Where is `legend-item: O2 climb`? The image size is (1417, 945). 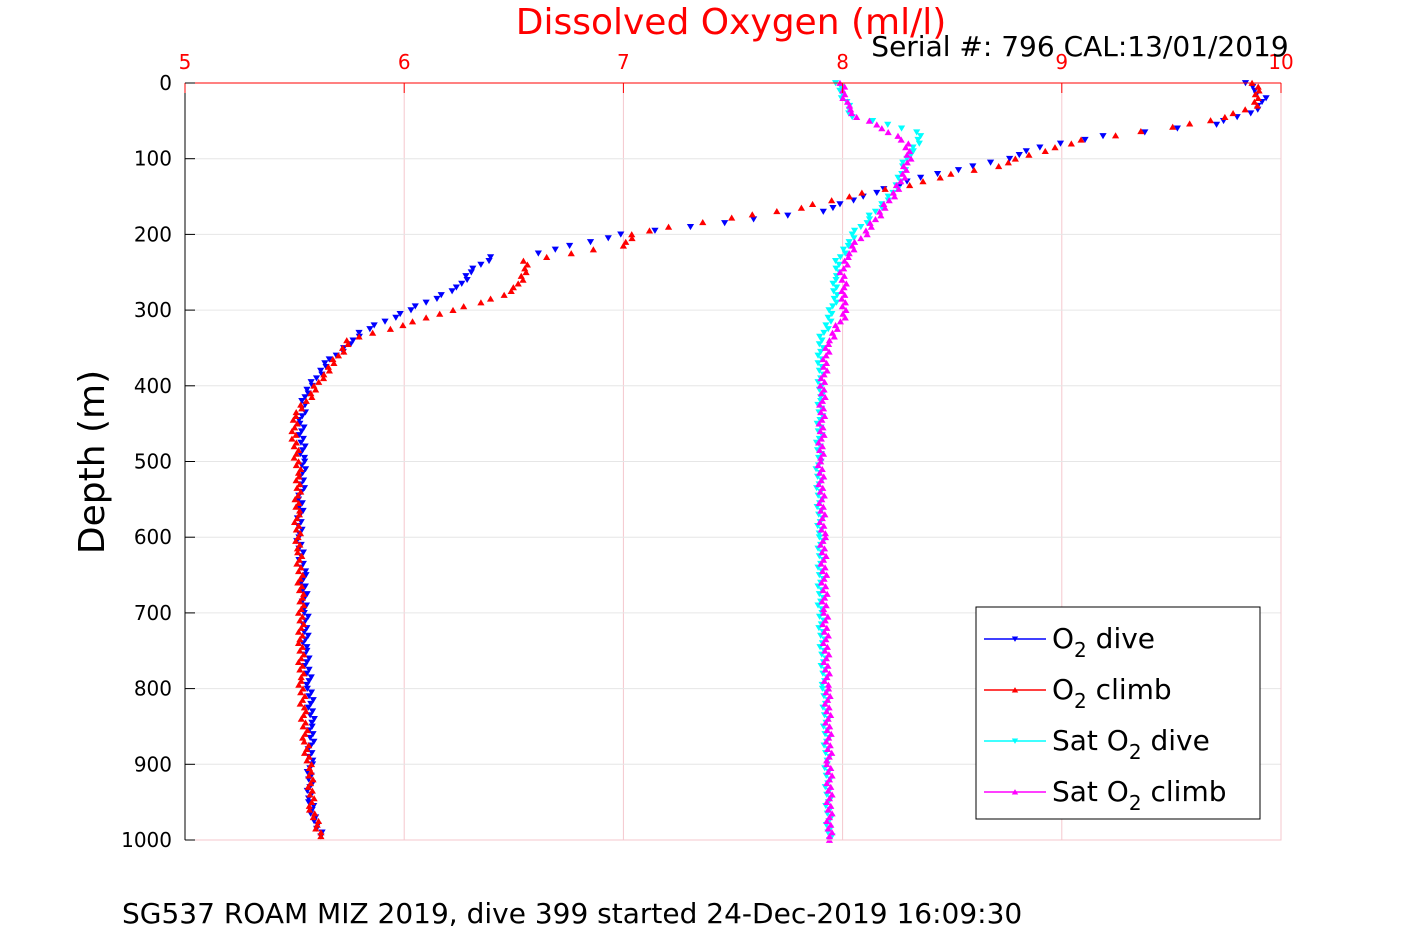
legend-item: O2 climb is located at coordinates (1078, 693).